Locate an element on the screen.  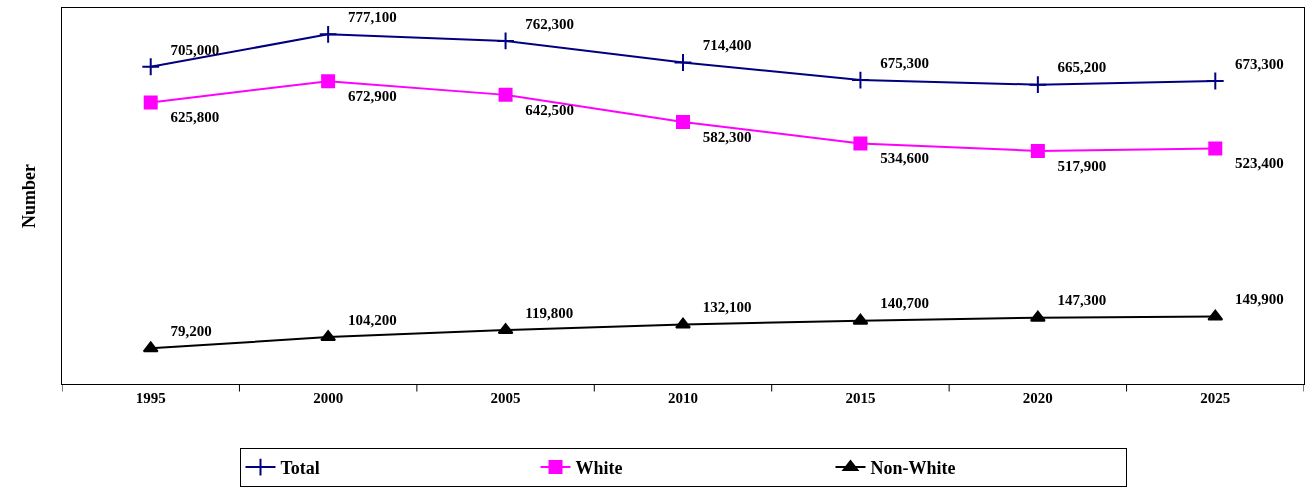
x-tick-label: 2015 is located at coordinates (860, 398).